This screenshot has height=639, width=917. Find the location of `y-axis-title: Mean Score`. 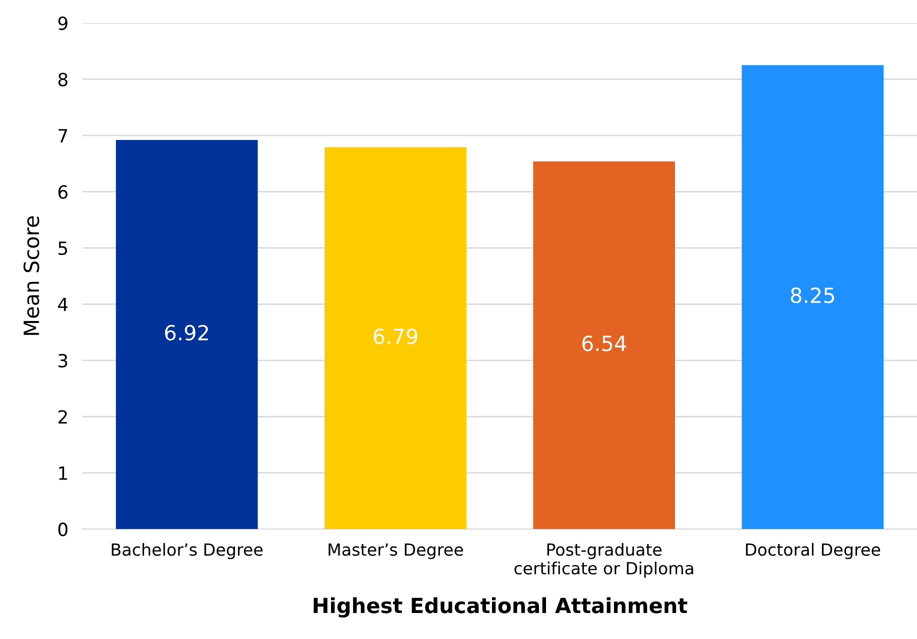

y-axis-title: Mean Score is located at coordinates (31, 275).